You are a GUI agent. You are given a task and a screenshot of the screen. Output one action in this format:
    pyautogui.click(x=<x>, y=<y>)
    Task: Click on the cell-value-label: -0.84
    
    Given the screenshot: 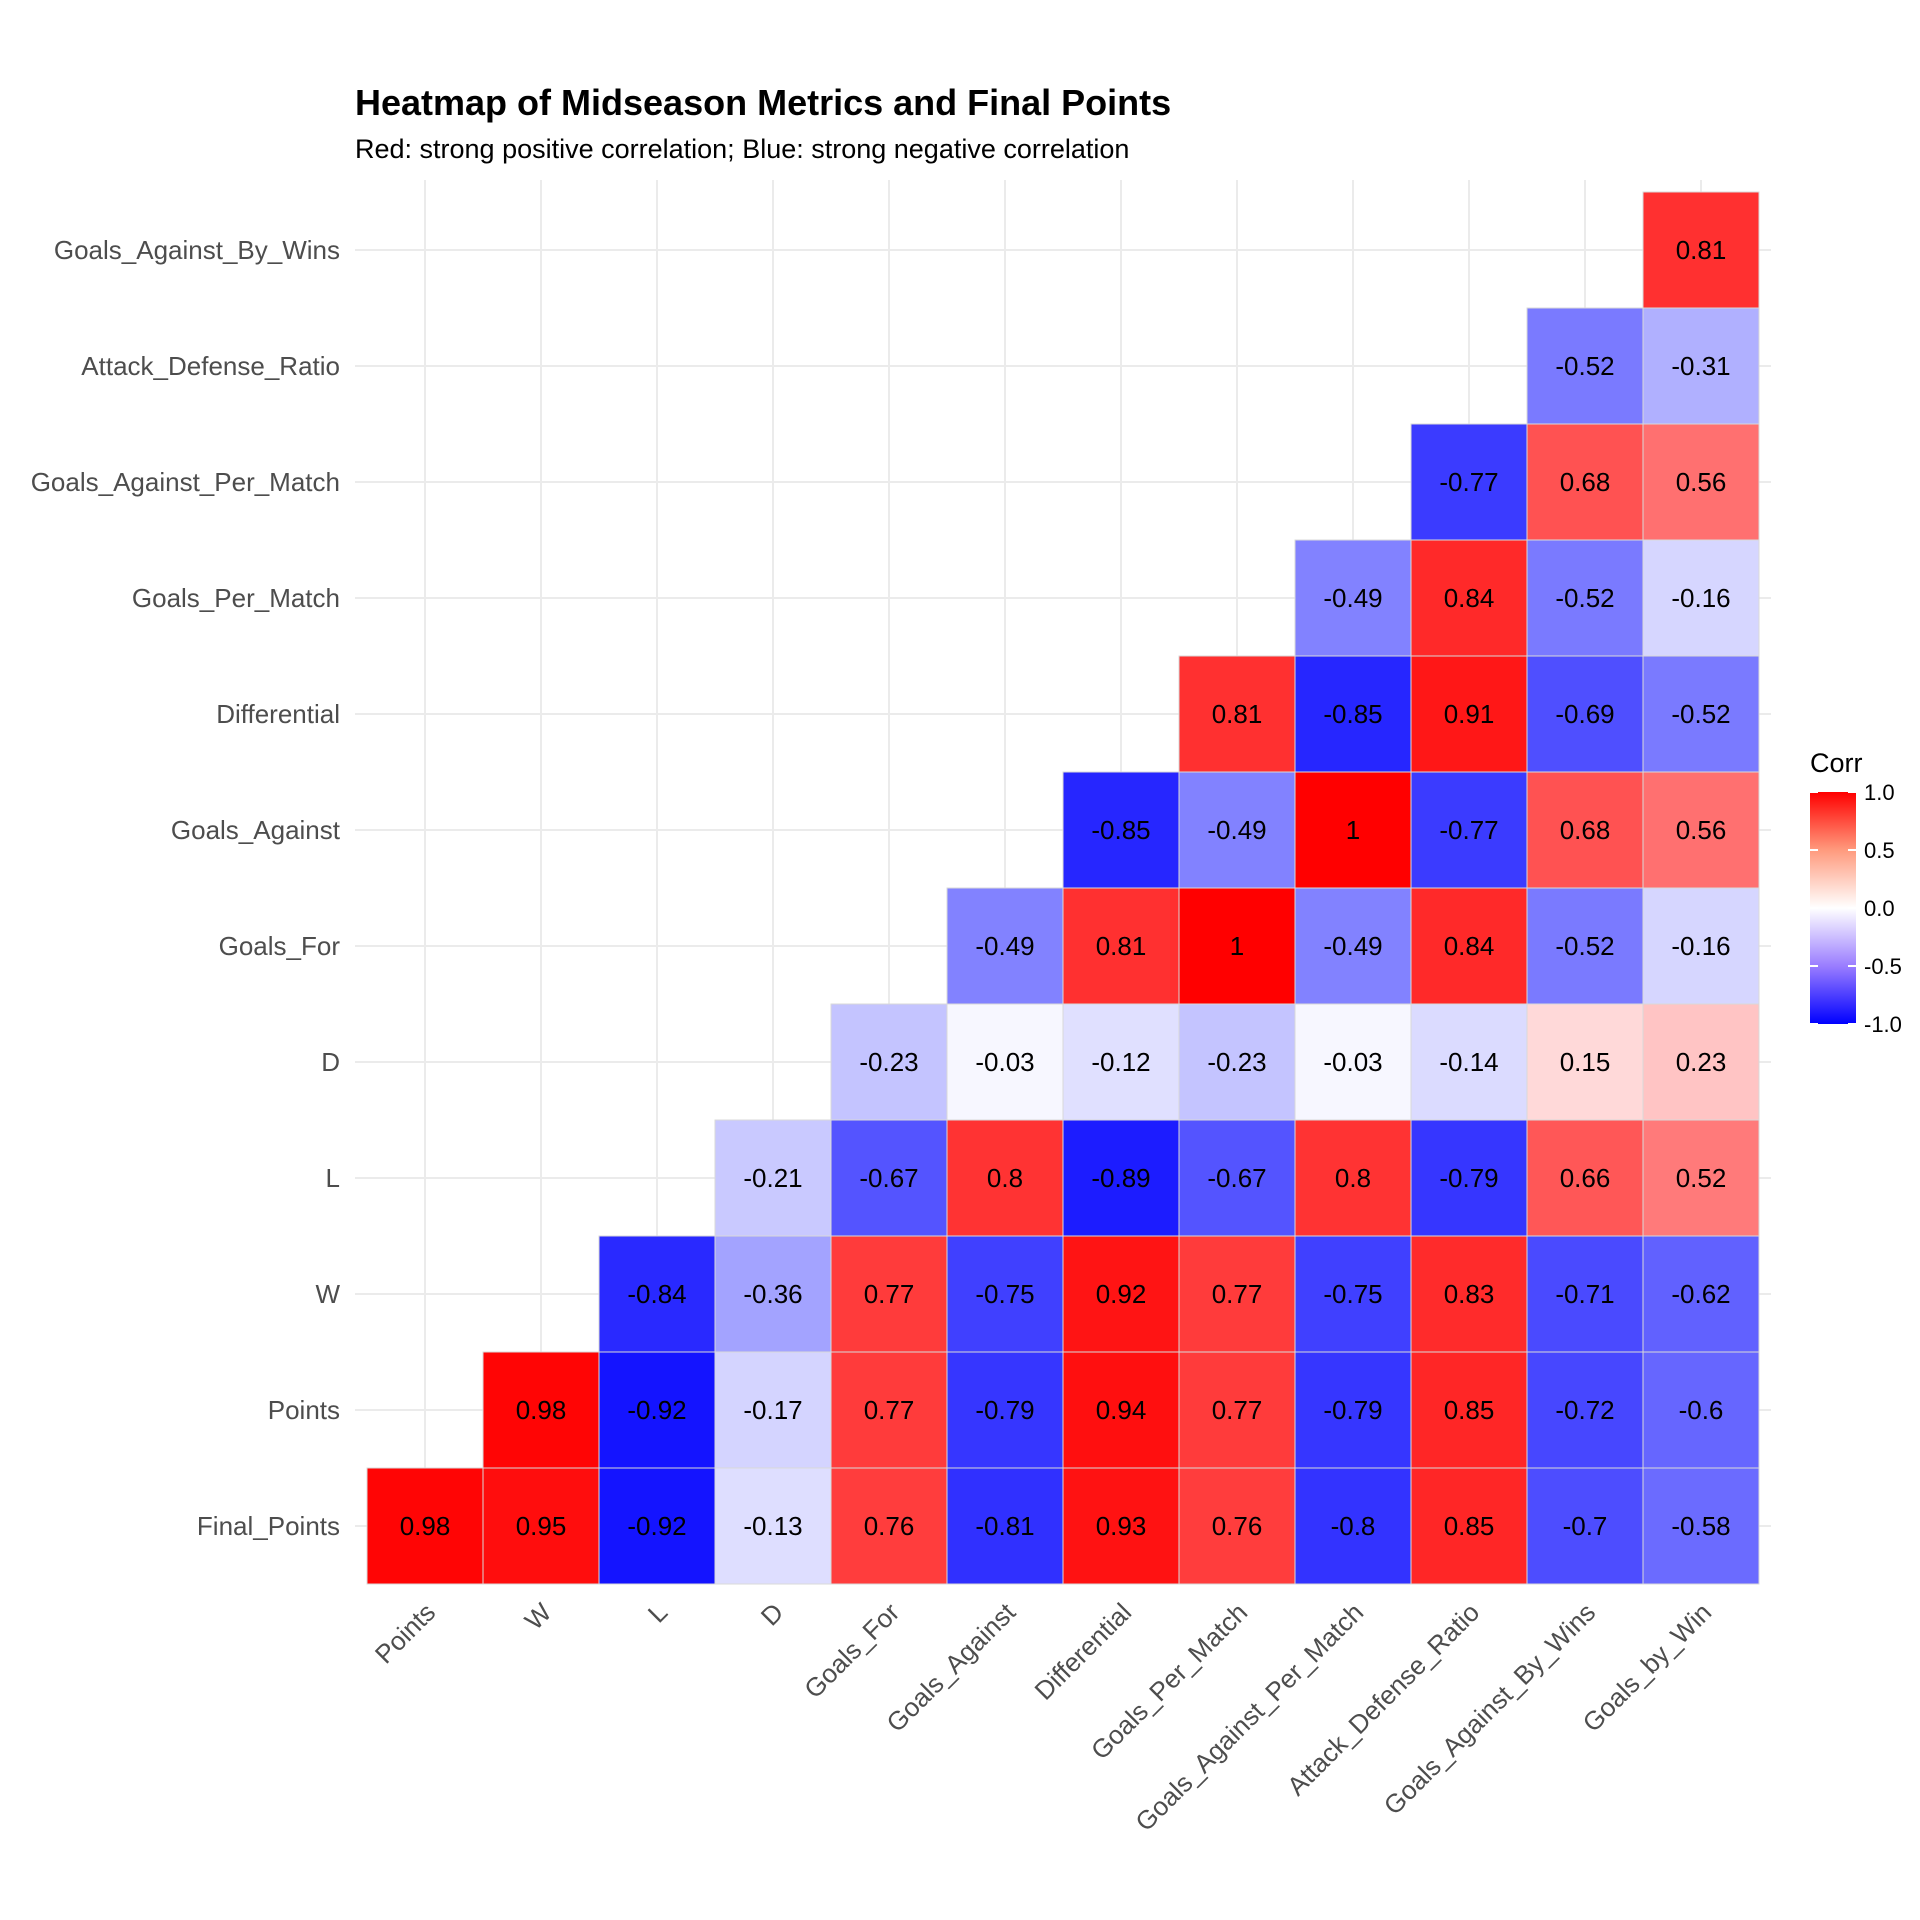 What is the action you would take?
    pyautogui.click(x=656, y=1294)
    